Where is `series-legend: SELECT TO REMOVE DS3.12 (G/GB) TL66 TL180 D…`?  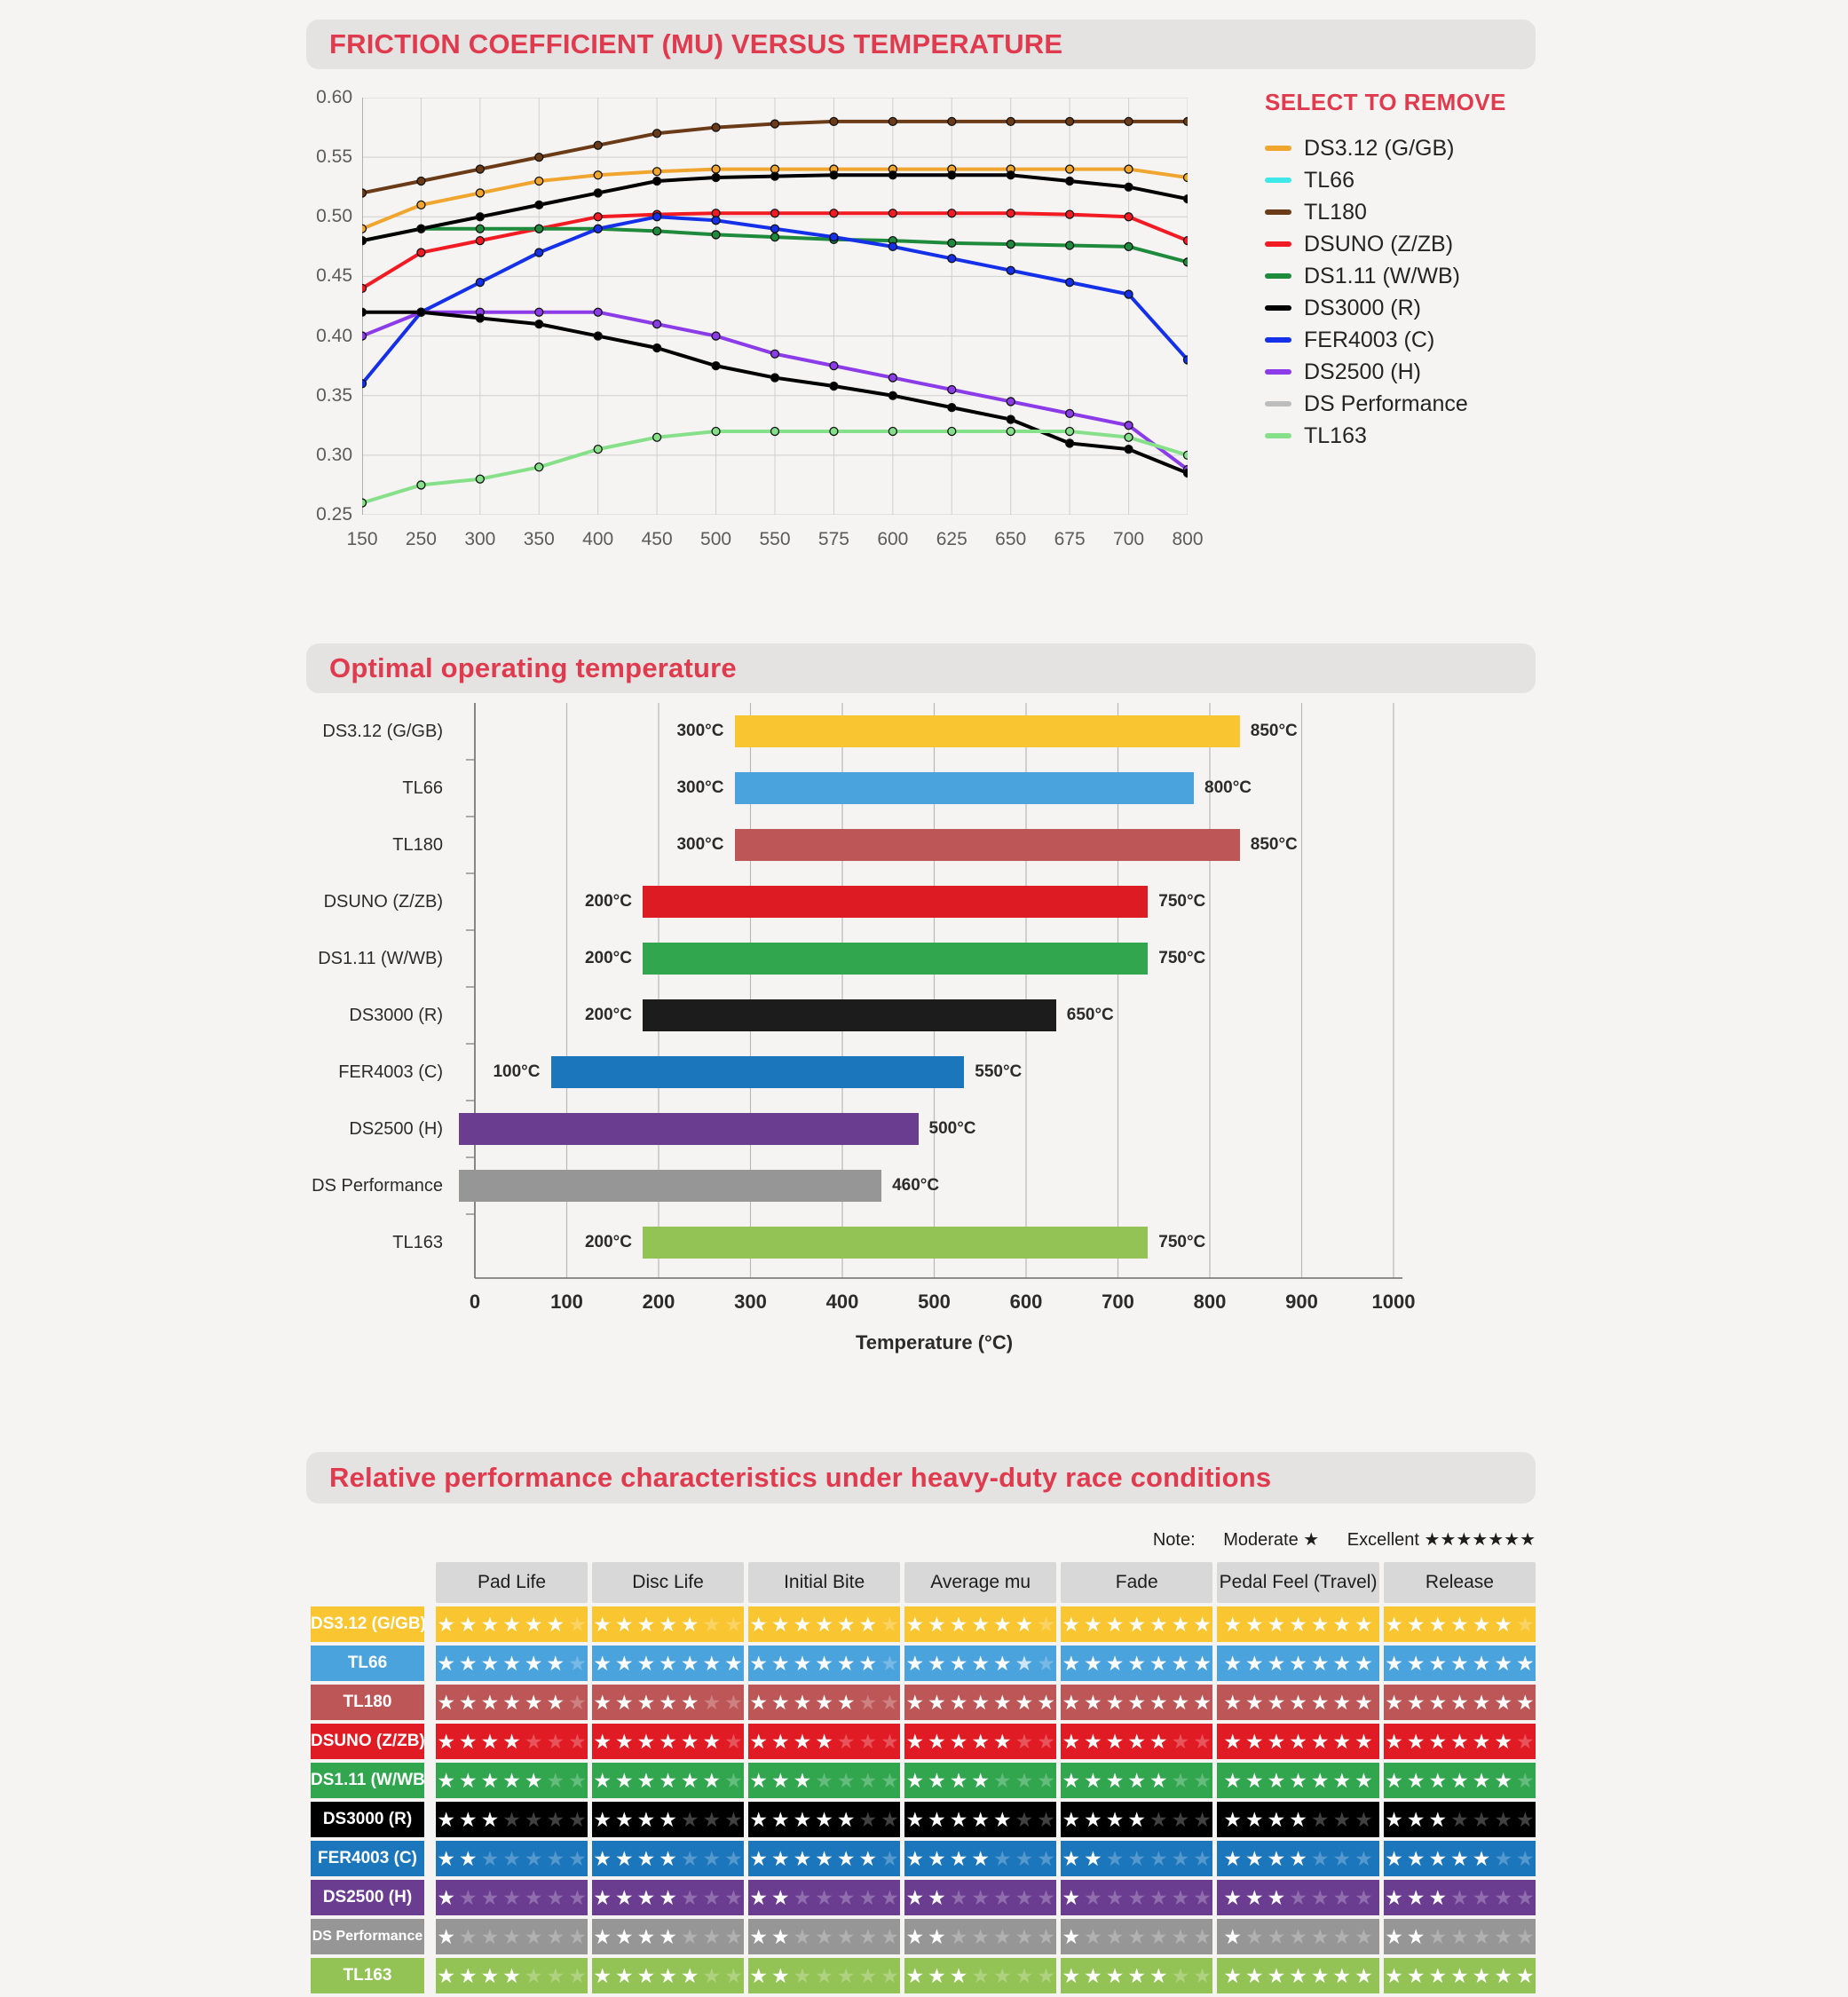 series-legend: SELECT TO REMOVE DS3.12 (G/GB) TL66 TL180 D… is located at coordinates (1412, 270).